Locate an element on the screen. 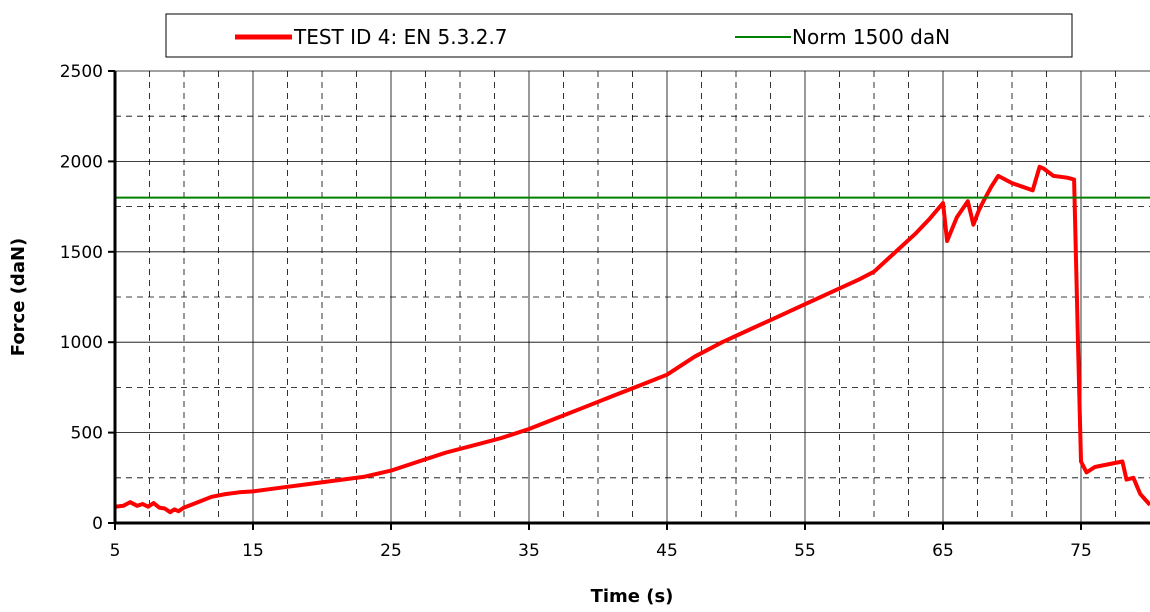 This screenshot has height=612, width=1150. y-tick-label: 500 is located at coordinates (87, 434).